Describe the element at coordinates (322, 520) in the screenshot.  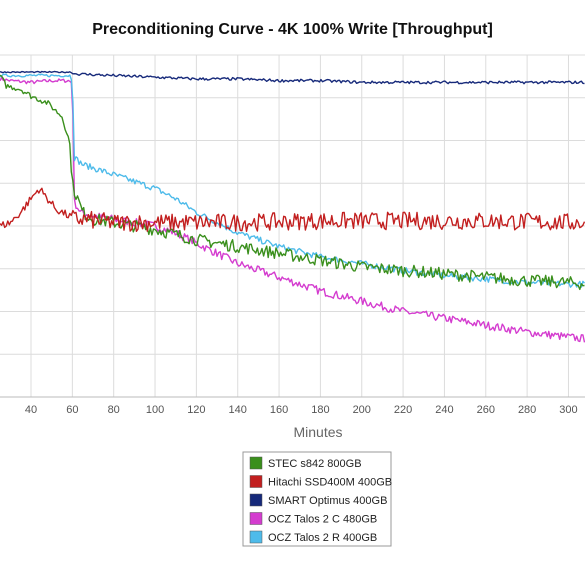
I see `legend-label: OCZ Talos 2 C 480GB` at that location.